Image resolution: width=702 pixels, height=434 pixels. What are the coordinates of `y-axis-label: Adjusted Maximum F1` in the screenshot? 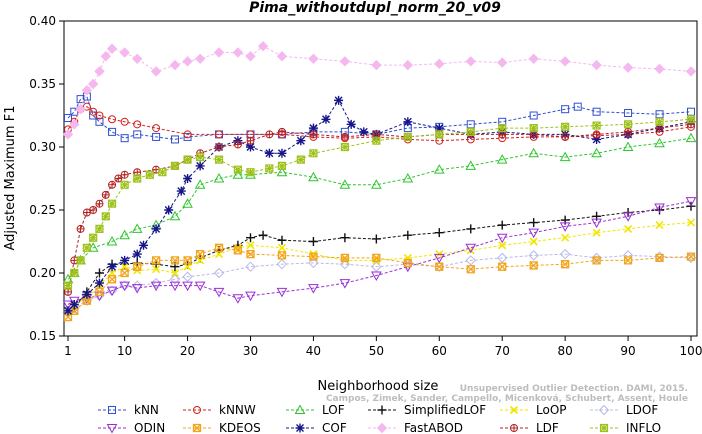 It's located at (10, 178).